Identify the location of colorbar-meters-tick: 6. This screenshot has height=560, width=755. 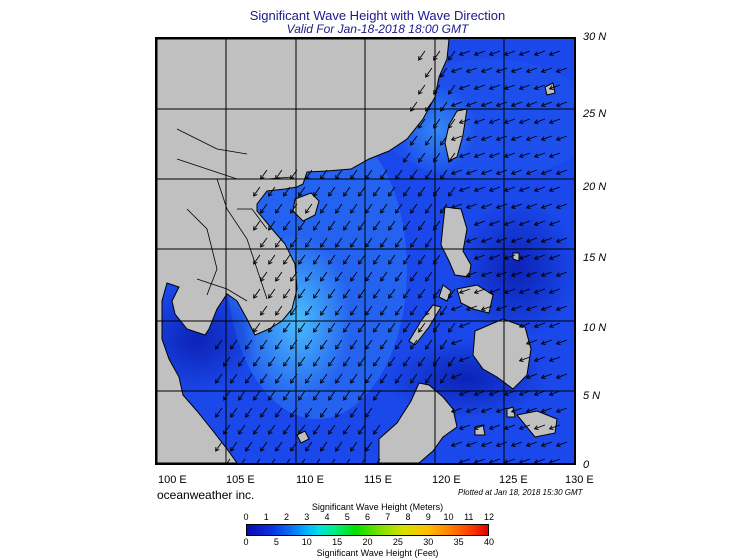
(367, 517).